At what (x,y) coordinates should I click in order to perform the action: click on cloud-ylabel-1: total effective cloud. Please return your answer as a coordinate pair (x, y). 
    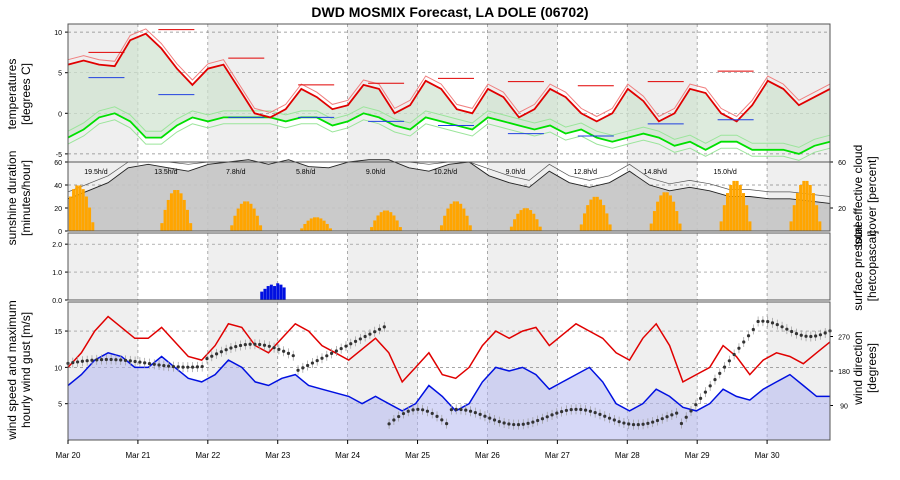
    Looking at the image, I should click on (858, 196).